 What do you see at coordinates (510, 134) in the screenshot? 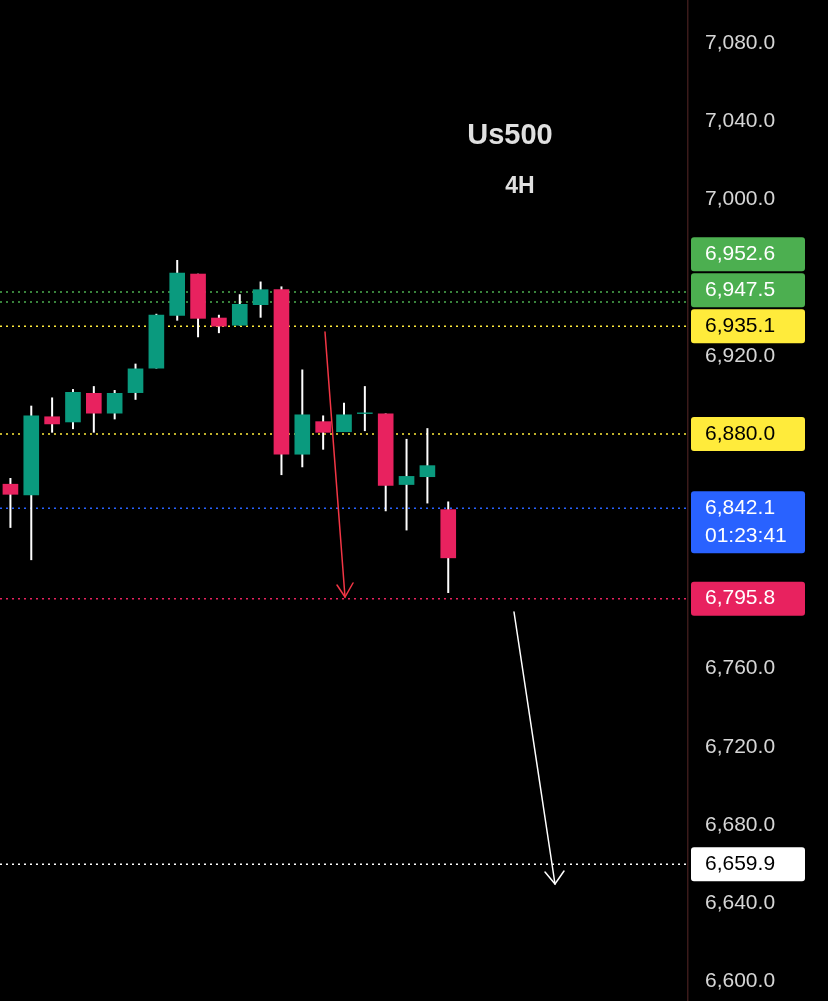
I see `text: Us500` at bounding box center [510, 134].